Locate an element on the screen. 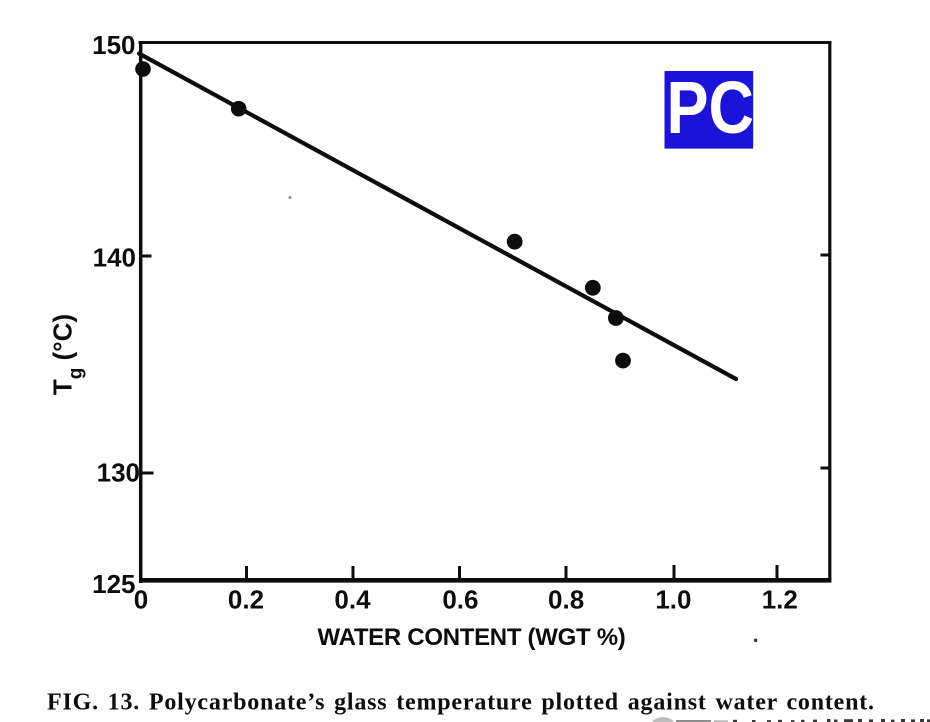 The width and height of the screenshot is (930, 722). svg-text: 150 is located at coordinates (113, 45).